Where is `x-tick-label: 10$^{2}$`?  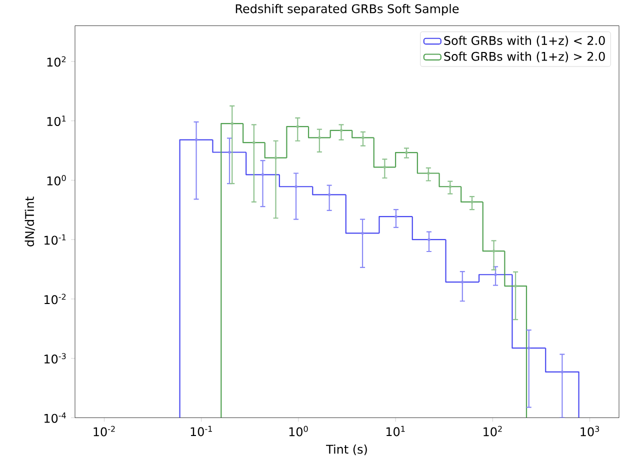 x-tick-label: 10$^{2}$ is located at coordinates (493, 431).